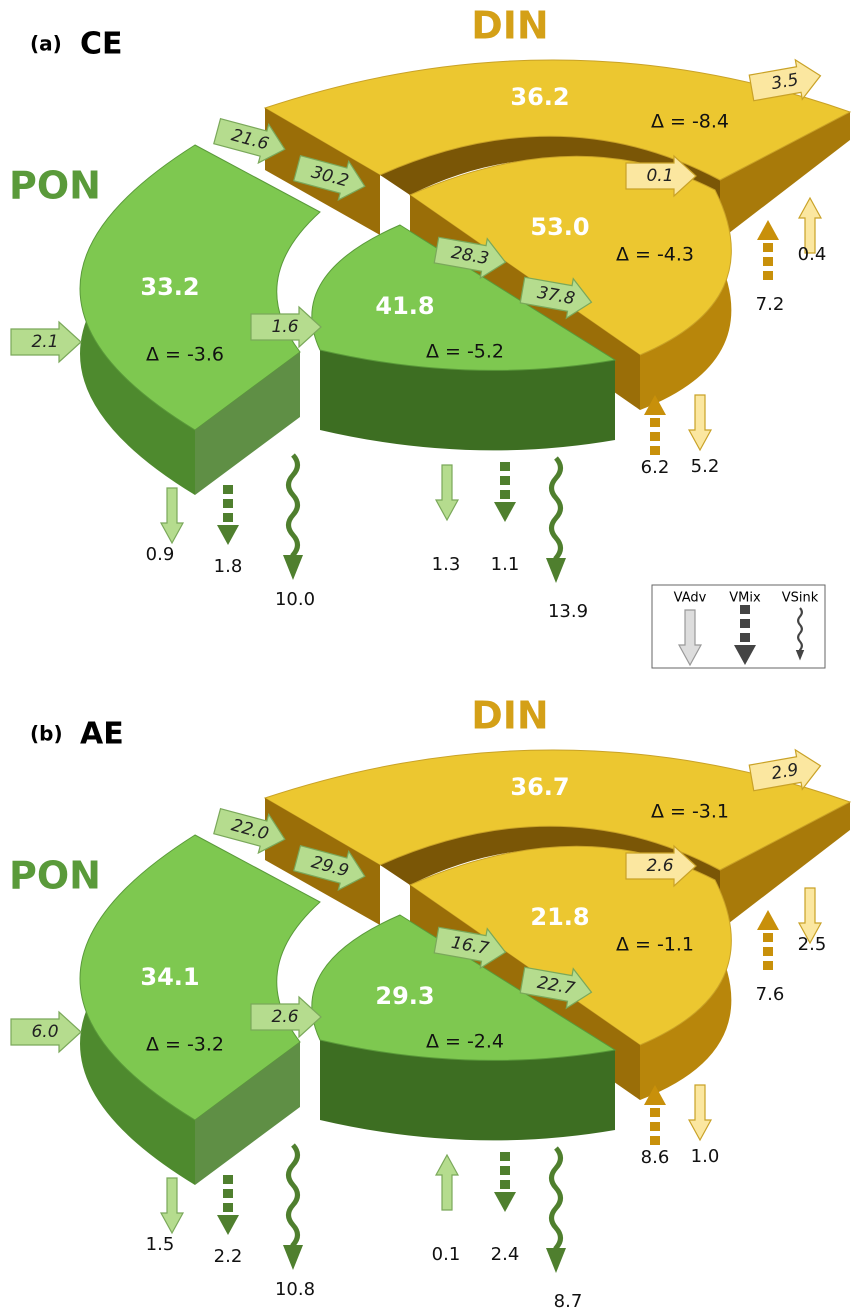 The image size is (851, 1311). Describe the element at coordinates (169, 287) in the screenshot. I see `pool-value: 33.2` at that location.